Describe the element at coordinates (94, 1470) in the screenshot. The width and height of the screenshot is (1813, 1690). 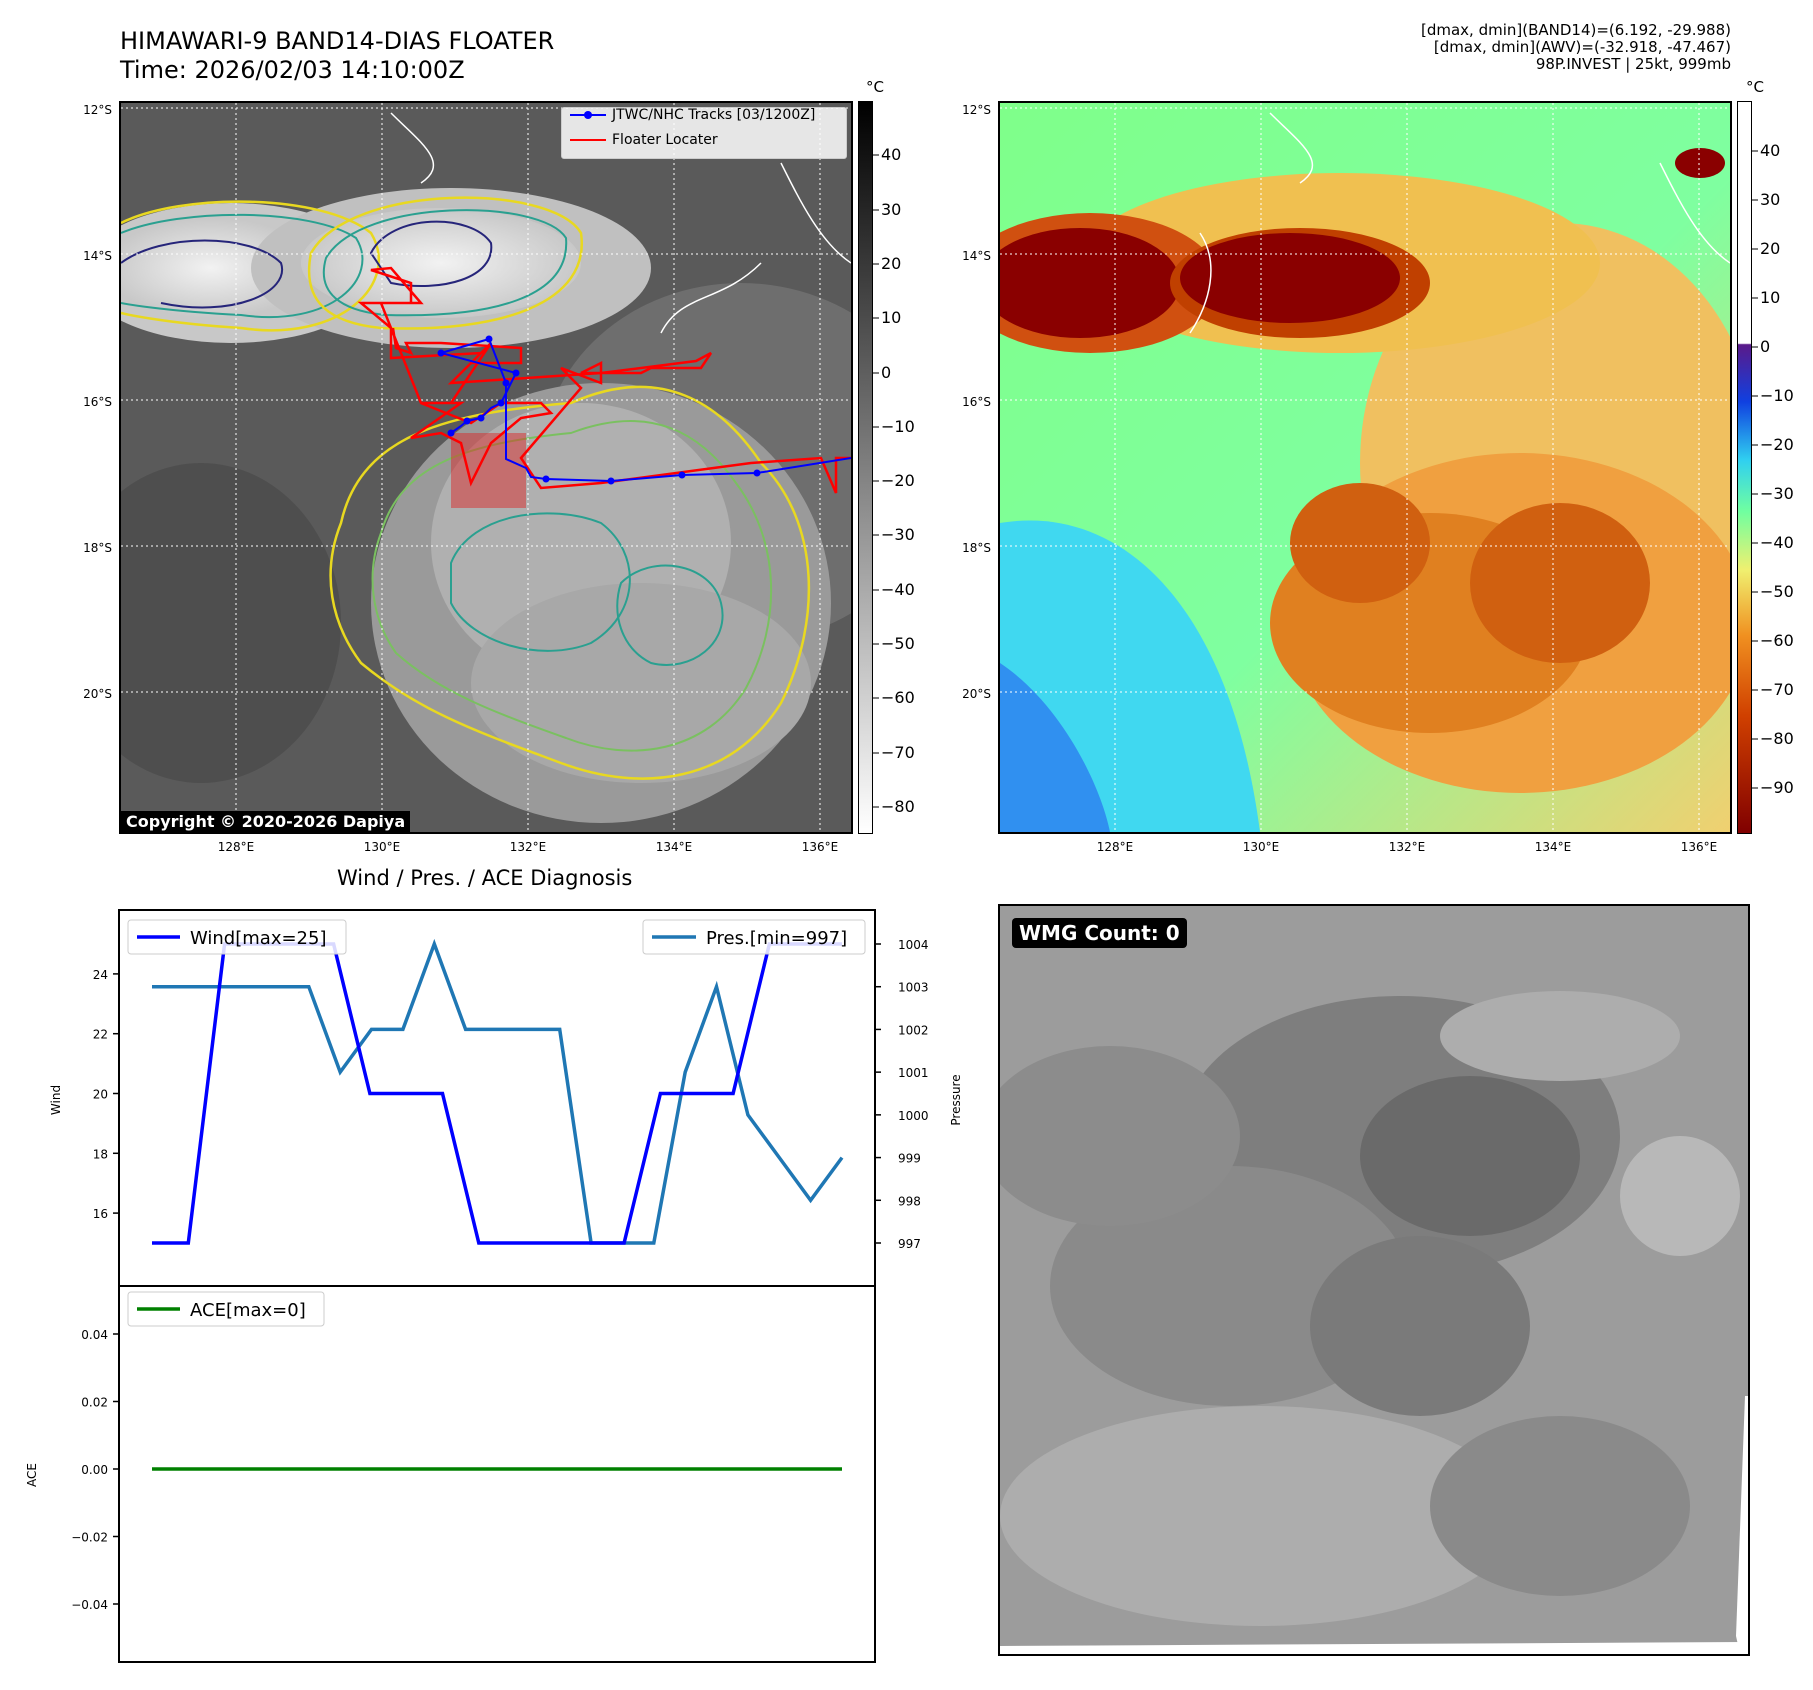
I see `ace-ytick-label: 0.00` at that location.